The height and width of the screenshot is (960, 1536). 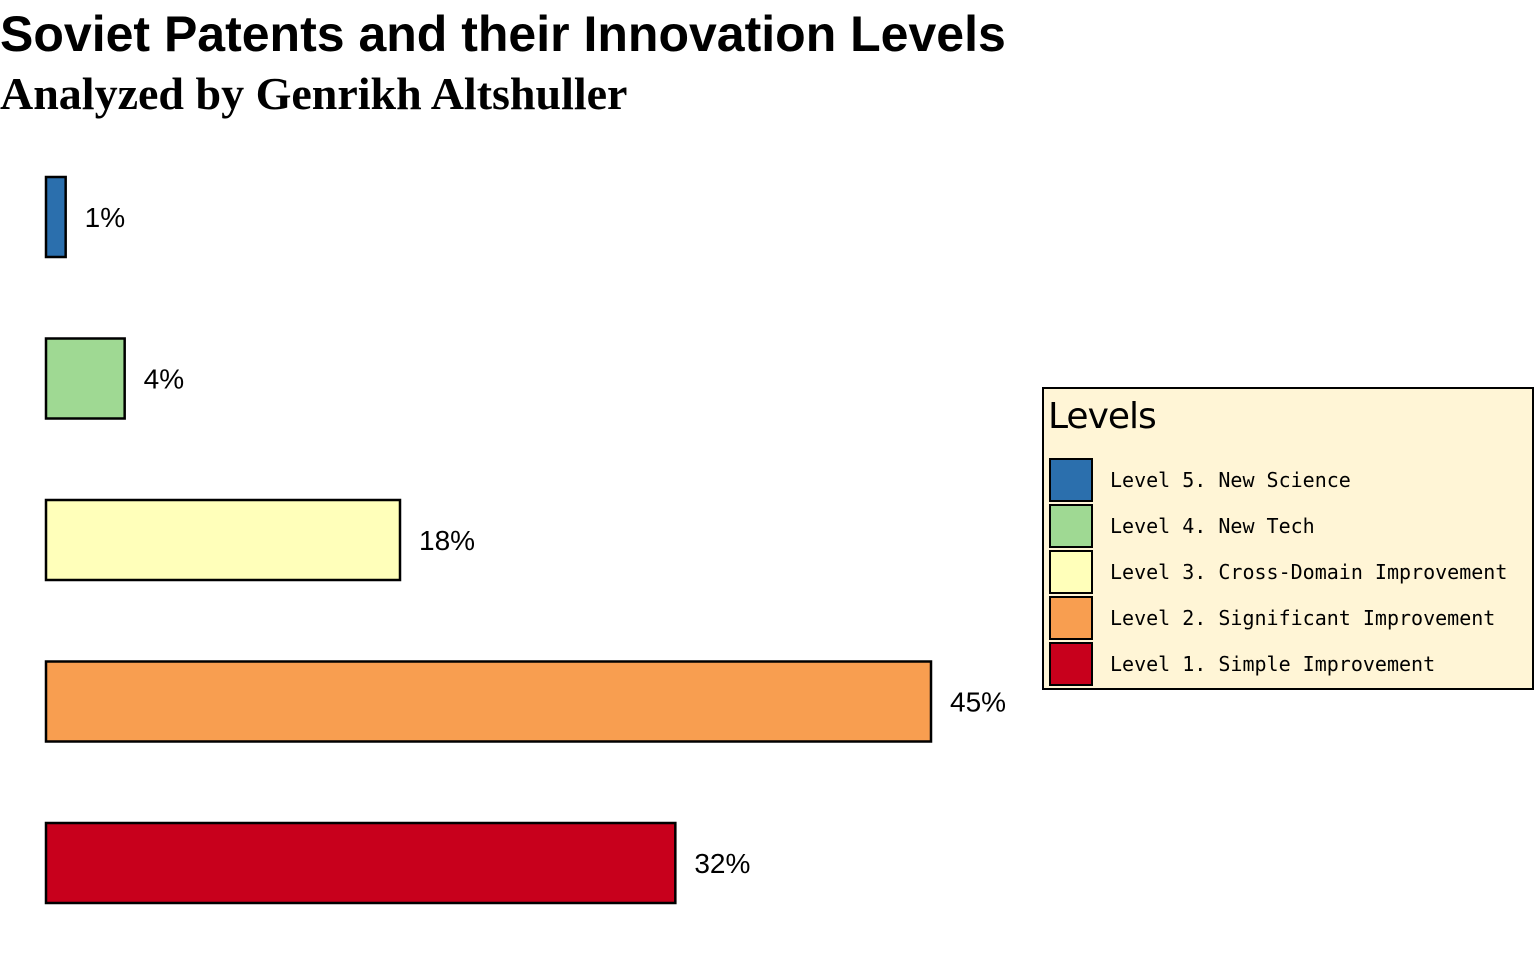 I want to click on legend-label: Level 5. New Science, so click(x=1230, y=480).